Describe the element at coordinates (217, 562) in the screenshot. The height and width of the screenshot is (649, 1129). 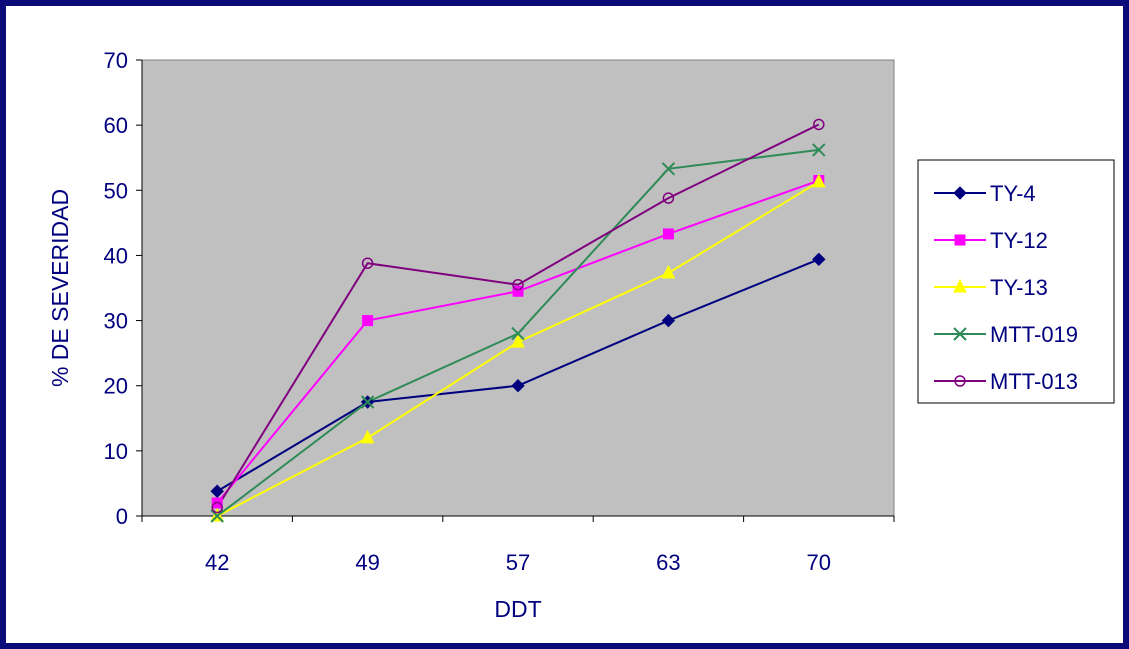
I see `x-tick-label: 42` at that location.